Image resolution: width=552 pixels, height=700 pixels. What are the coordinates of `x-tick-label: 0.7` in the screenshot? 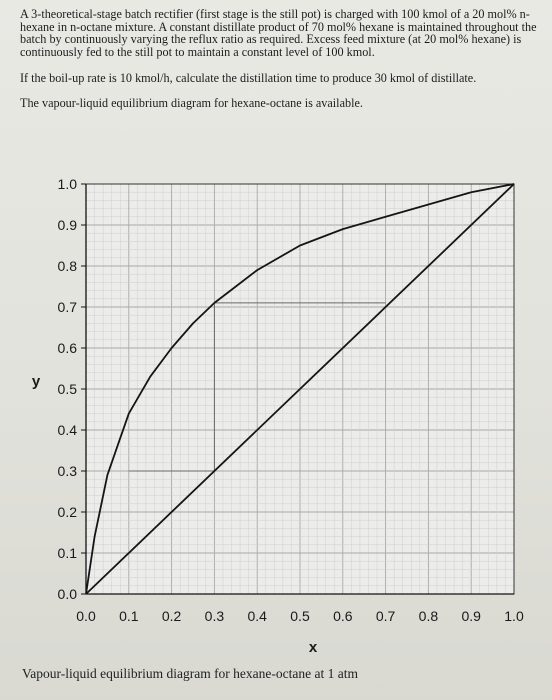 It's located at (386, 616).